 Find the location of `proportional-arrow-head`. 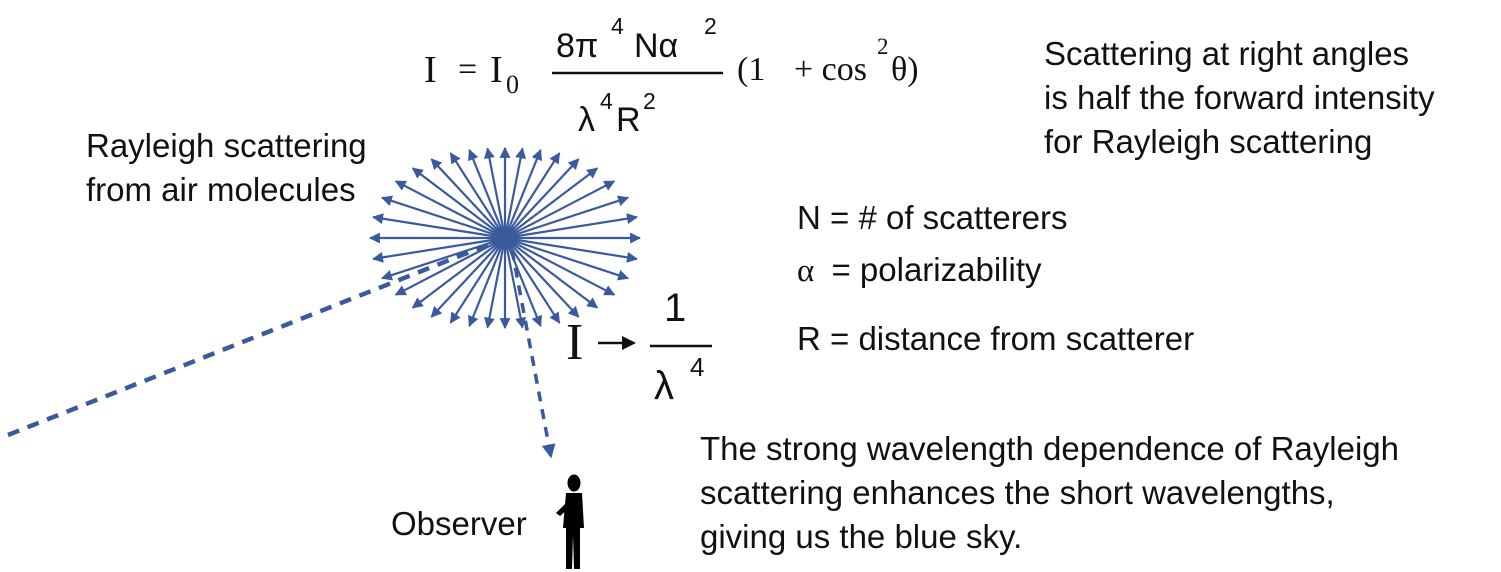

proportional-arrow-head is located at coordinates (629, 343).